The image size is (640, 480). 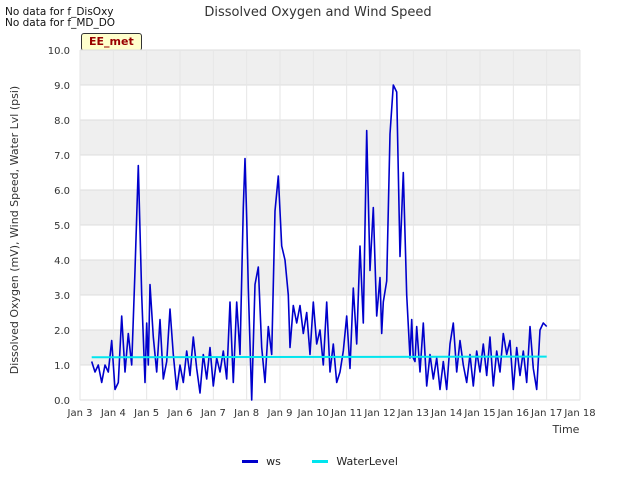 I want to click on x-tick-label: Jan 11, so click(x=346, y=413).